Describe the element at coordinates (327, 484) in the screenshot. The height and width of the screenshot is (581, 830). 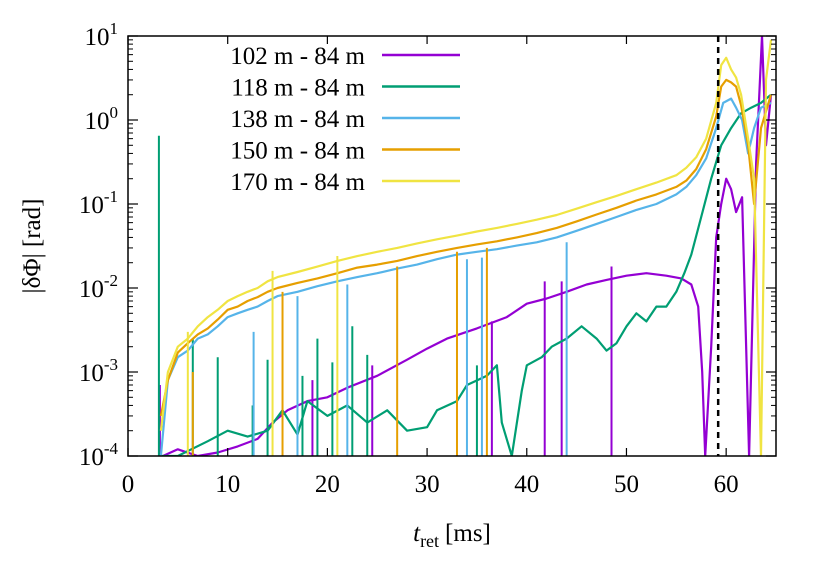
I see `x-tick-label: 20` at that location.